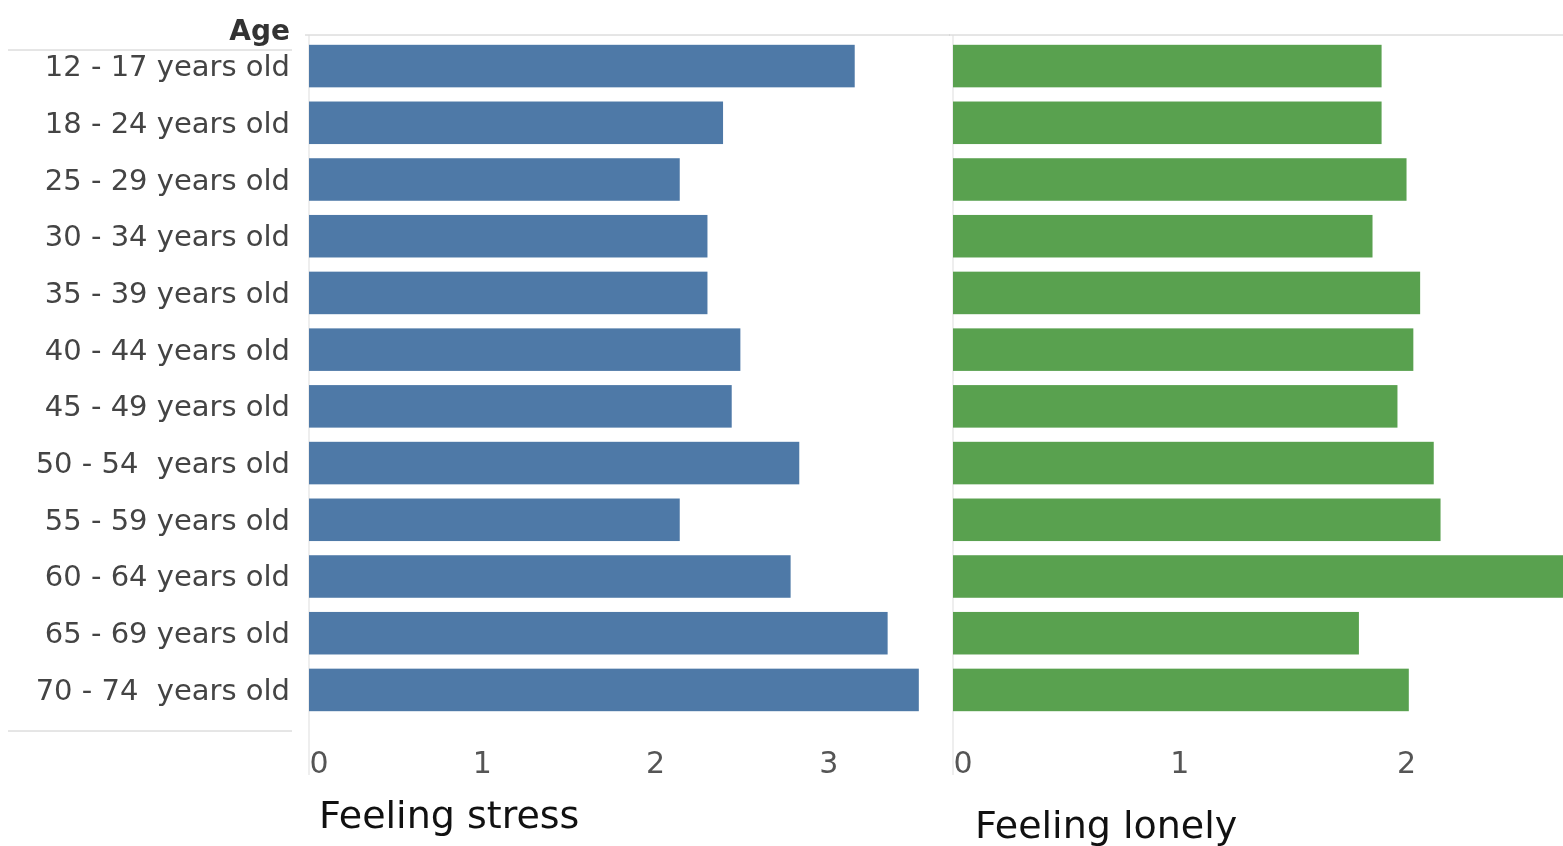  Describe the element at coordinates (167, 236) in the screenshot. I see `y-tick-label: 30 - 34 years old` at that location.